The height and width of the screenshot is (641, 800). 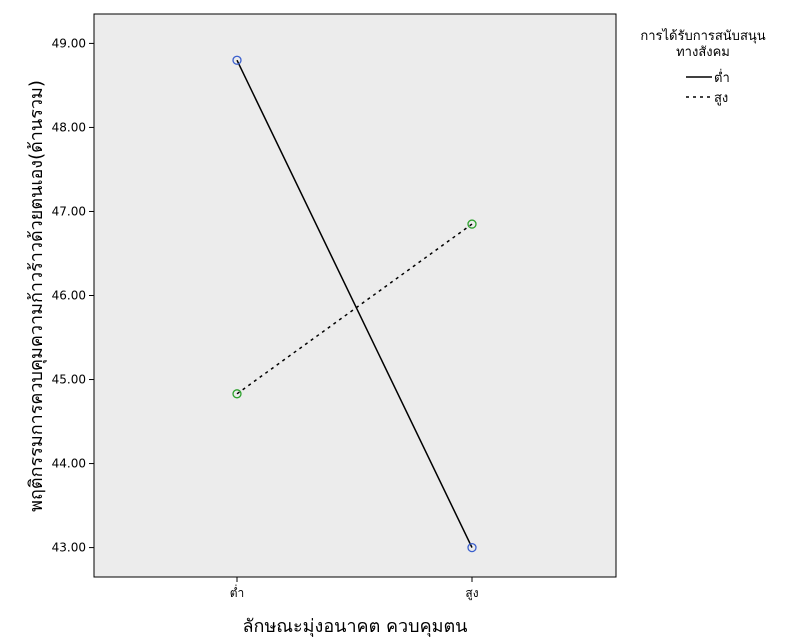 What do you see at coordinates (354, 589) in the screenshot?
I see `x-axis: ต่ำ สูง` at bounding box center [354, 589].